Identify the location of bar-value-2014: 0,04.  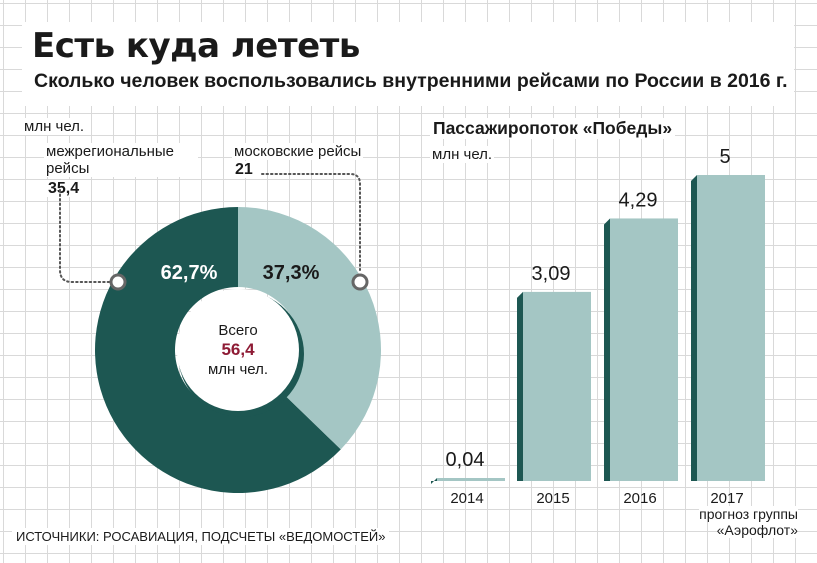
(465, 460).